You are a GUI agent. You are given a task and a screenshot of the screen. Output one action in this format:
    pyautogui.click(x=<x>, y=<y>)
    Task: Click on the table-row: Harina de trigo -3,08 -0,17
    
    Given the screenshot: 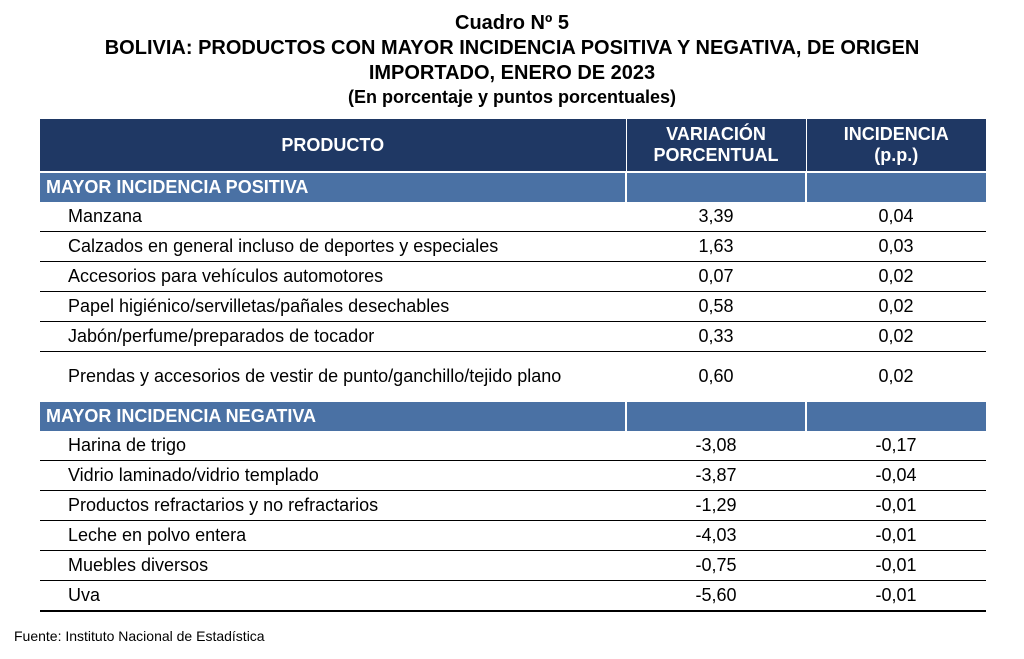 What is the action you would take?
    pyautogui.click(x=513, y=446)
    